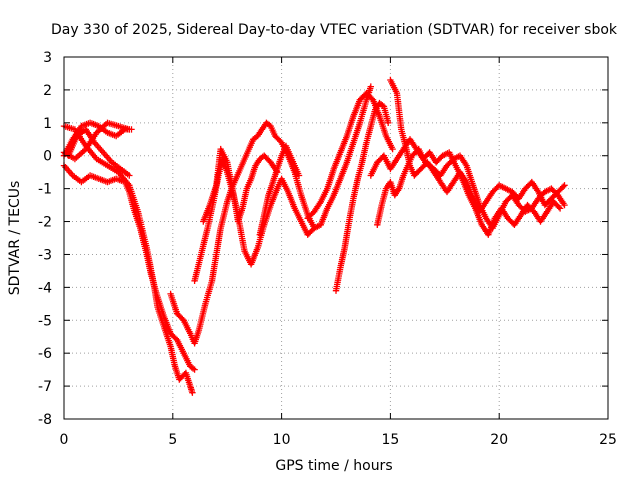 This screenshot has height=480, width=640. I want to click on y-tick-label: -4, so click(45, 288).